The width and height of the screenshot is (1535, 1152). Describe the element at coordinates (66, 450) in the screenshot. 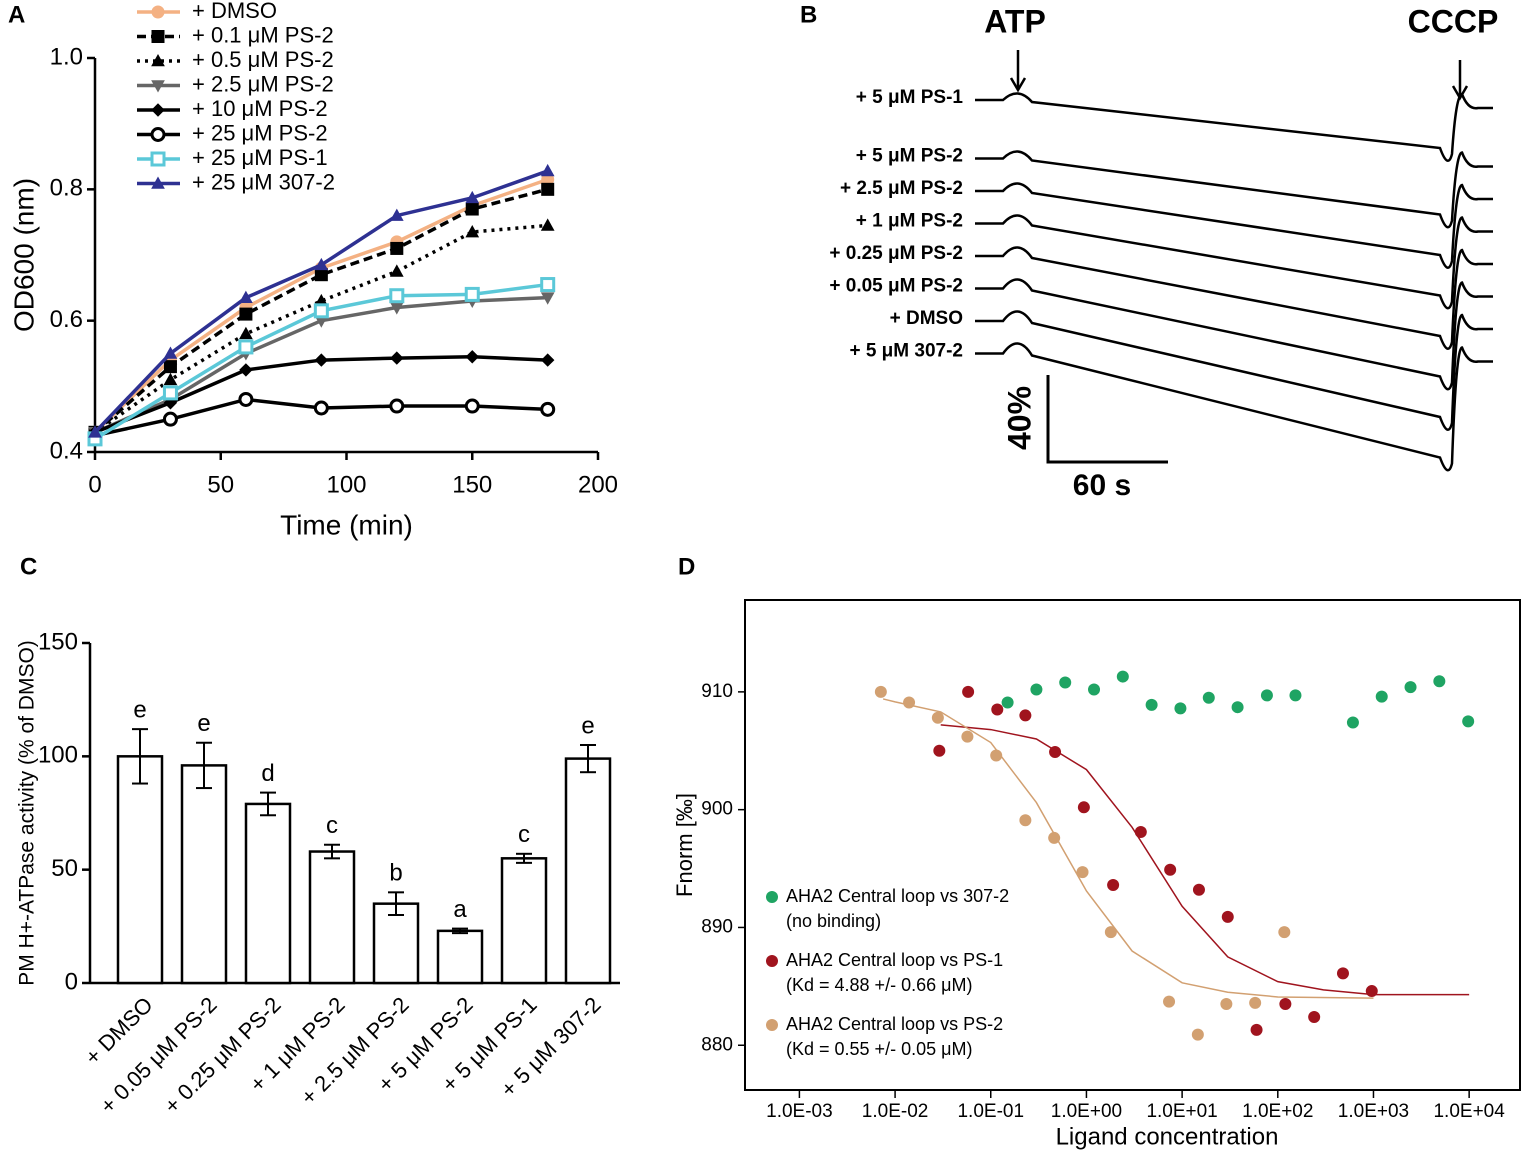

I see `y-tick-label: 0.4` at that location.